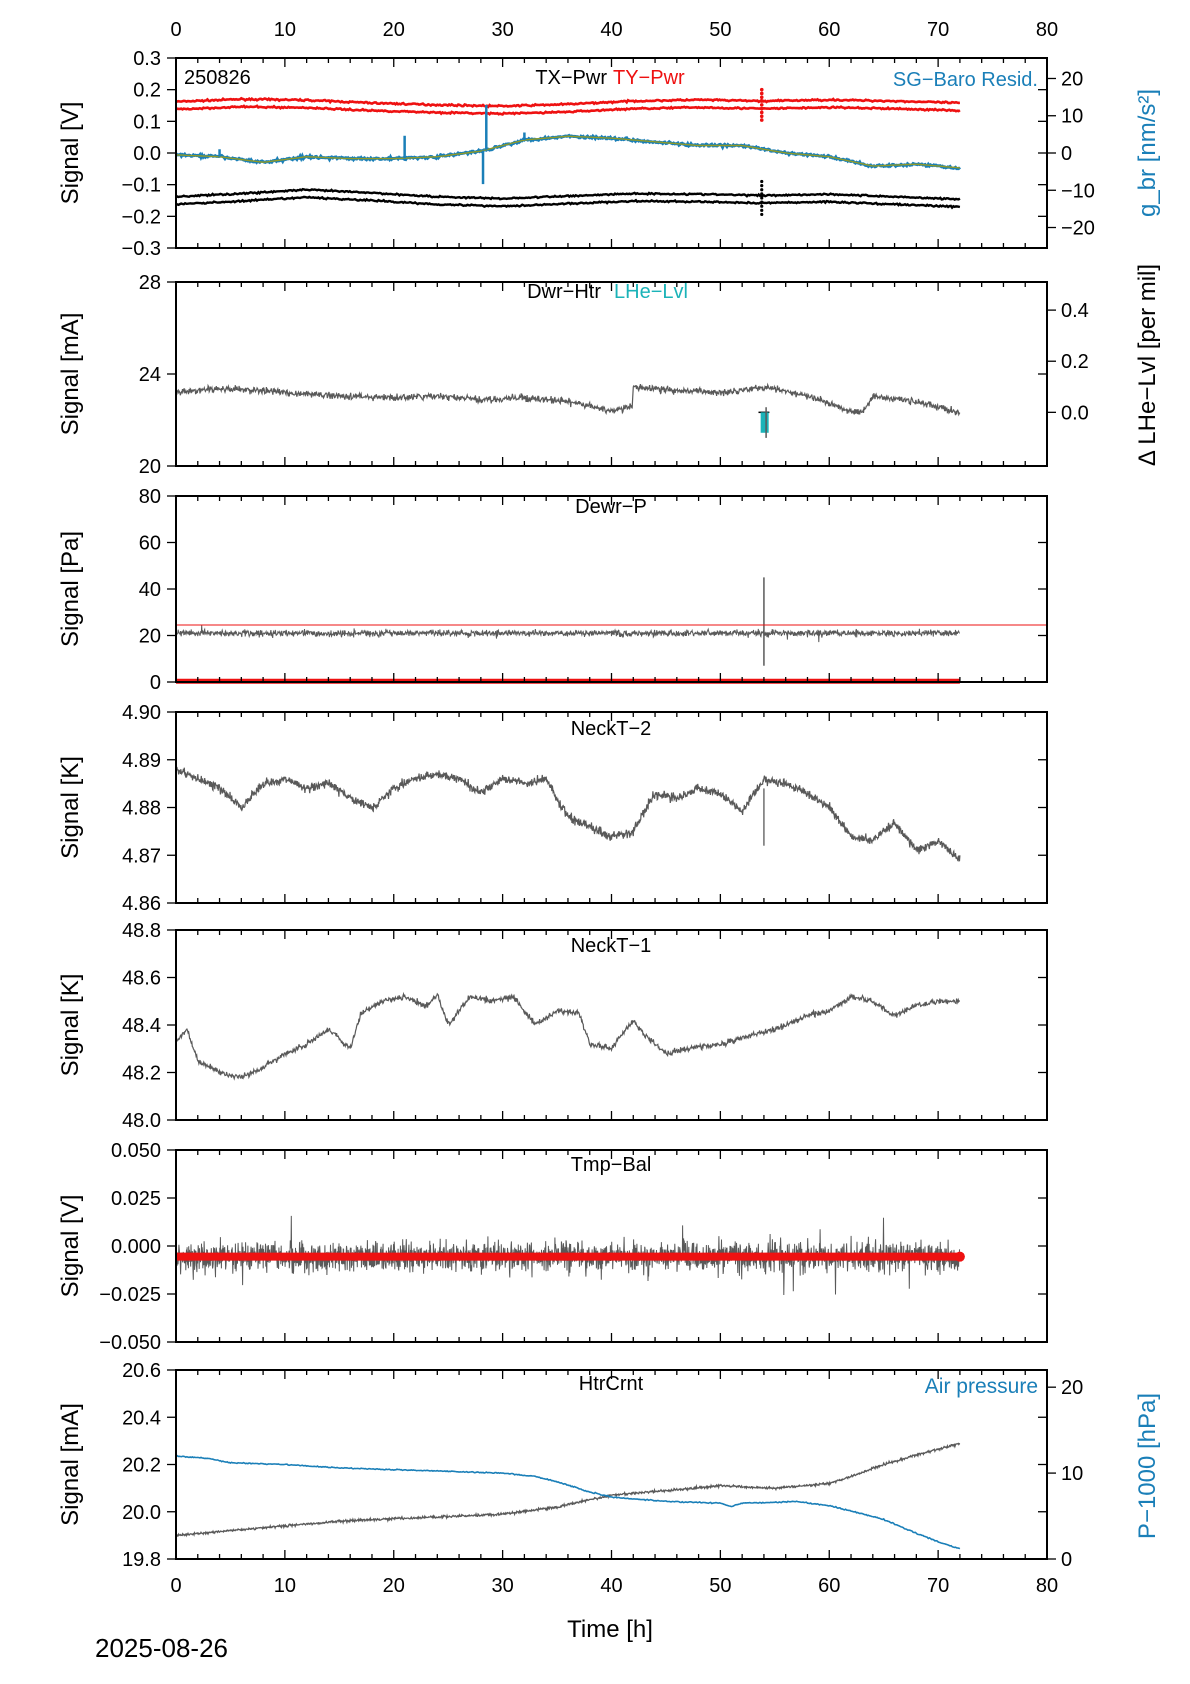  Describe the element at coordinates (147, 122) in the screenshot. I see `y-tick-label: 0.1` at that location.